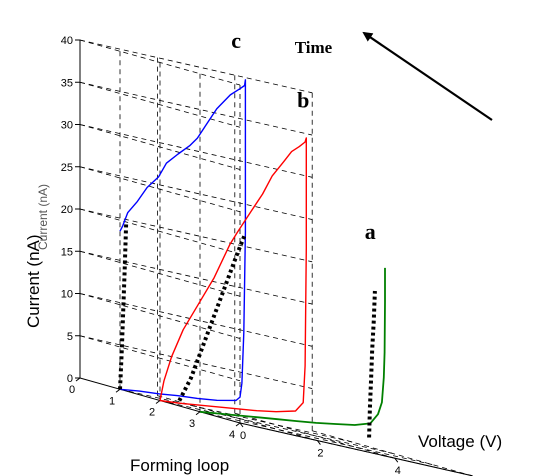 This screenshot has width=537, height=476. I want to click on z-tick-label: 20, so click(67, 210).